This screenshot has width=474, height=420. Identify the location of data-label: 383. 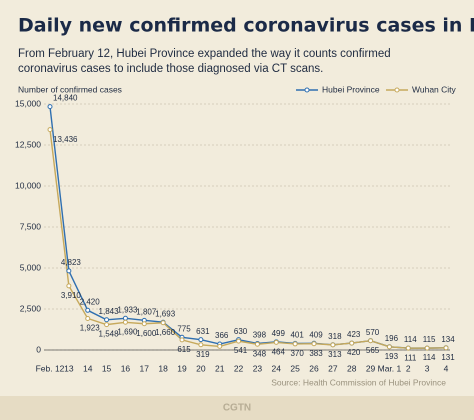
(316, 353).